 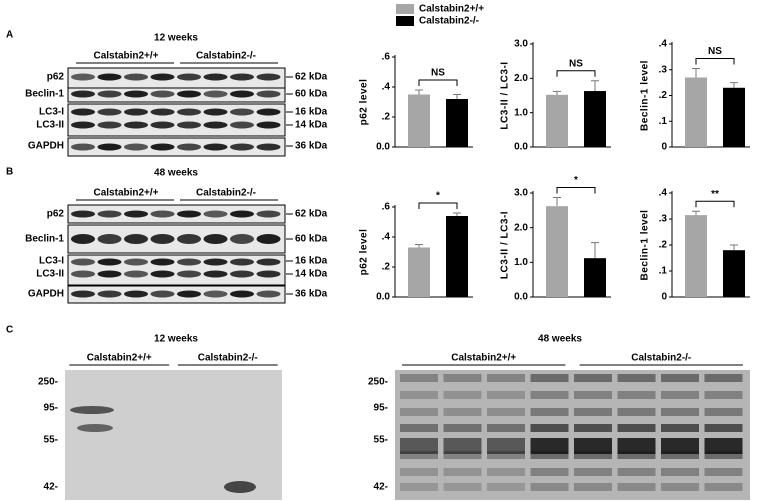 I want to click on group-label: Calstabin2+/+, so click(x=119, y=358).